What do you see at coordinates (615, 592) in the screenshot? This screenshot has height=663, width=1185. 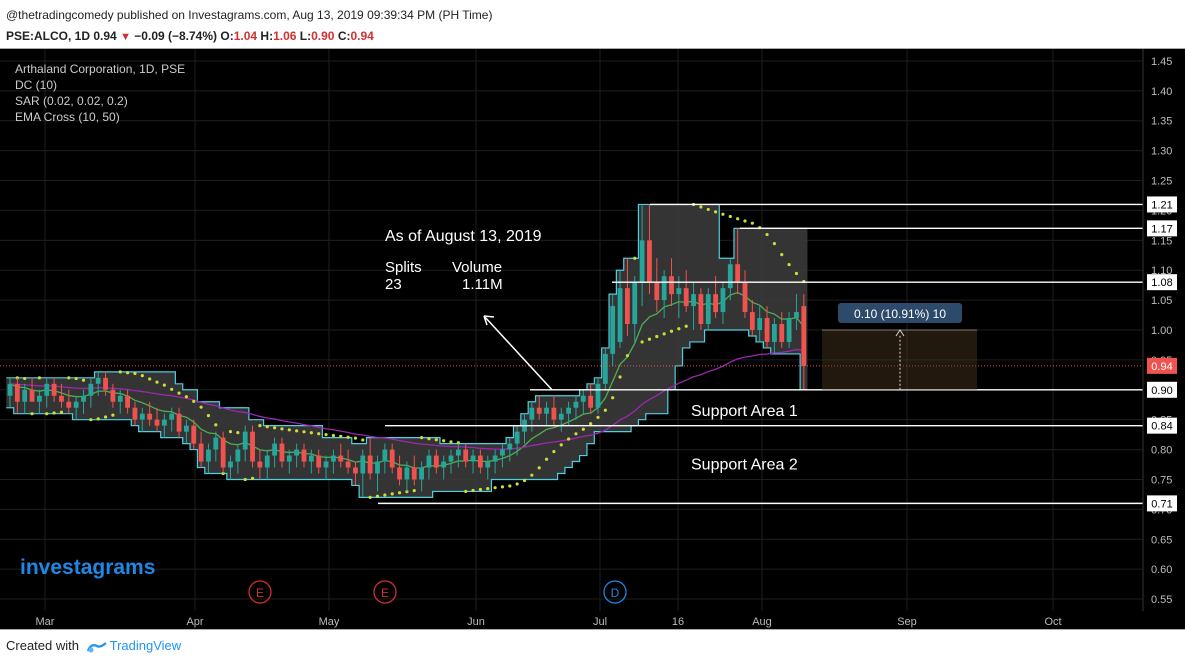 I see `dividend-marker: D` at bounding box center [615, 592].